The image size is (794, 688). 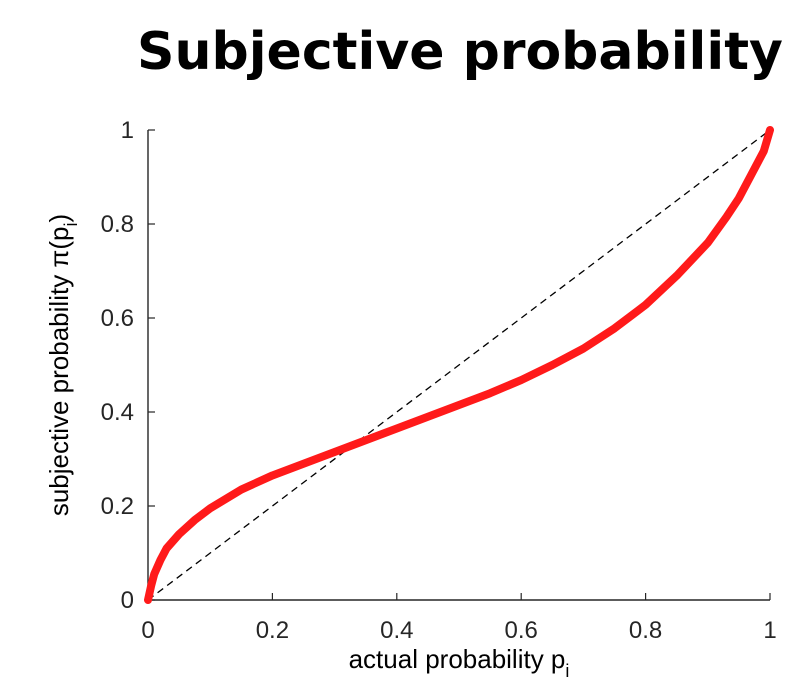 What do you see at coordinates (521, 630) in the screenshot?
I see `x-tick-label: 0.6` at bounding box center [521, 630].